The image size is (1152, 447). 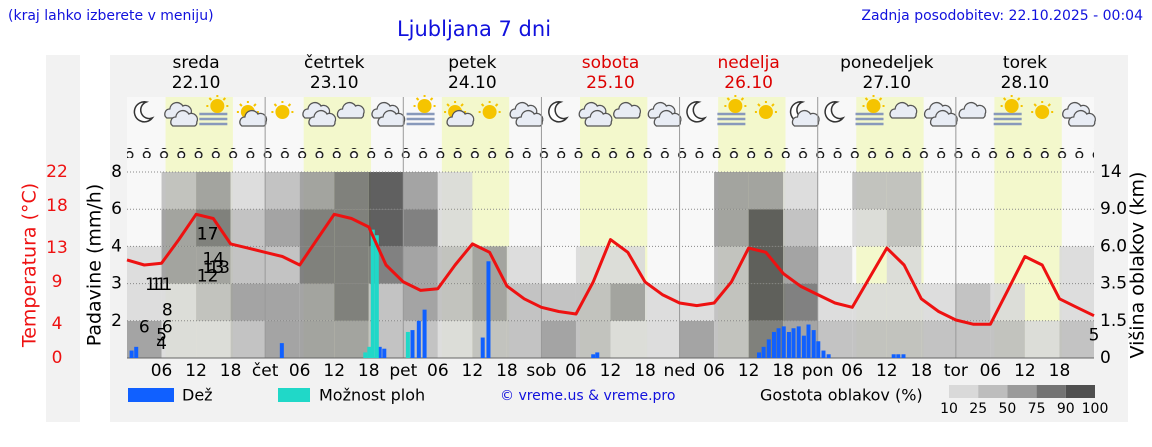 What do you see at coordinates (587, 396) in the screenshot?
I see `credit: © vreme.us & vreme.pro` at bounding box center [587, 396].